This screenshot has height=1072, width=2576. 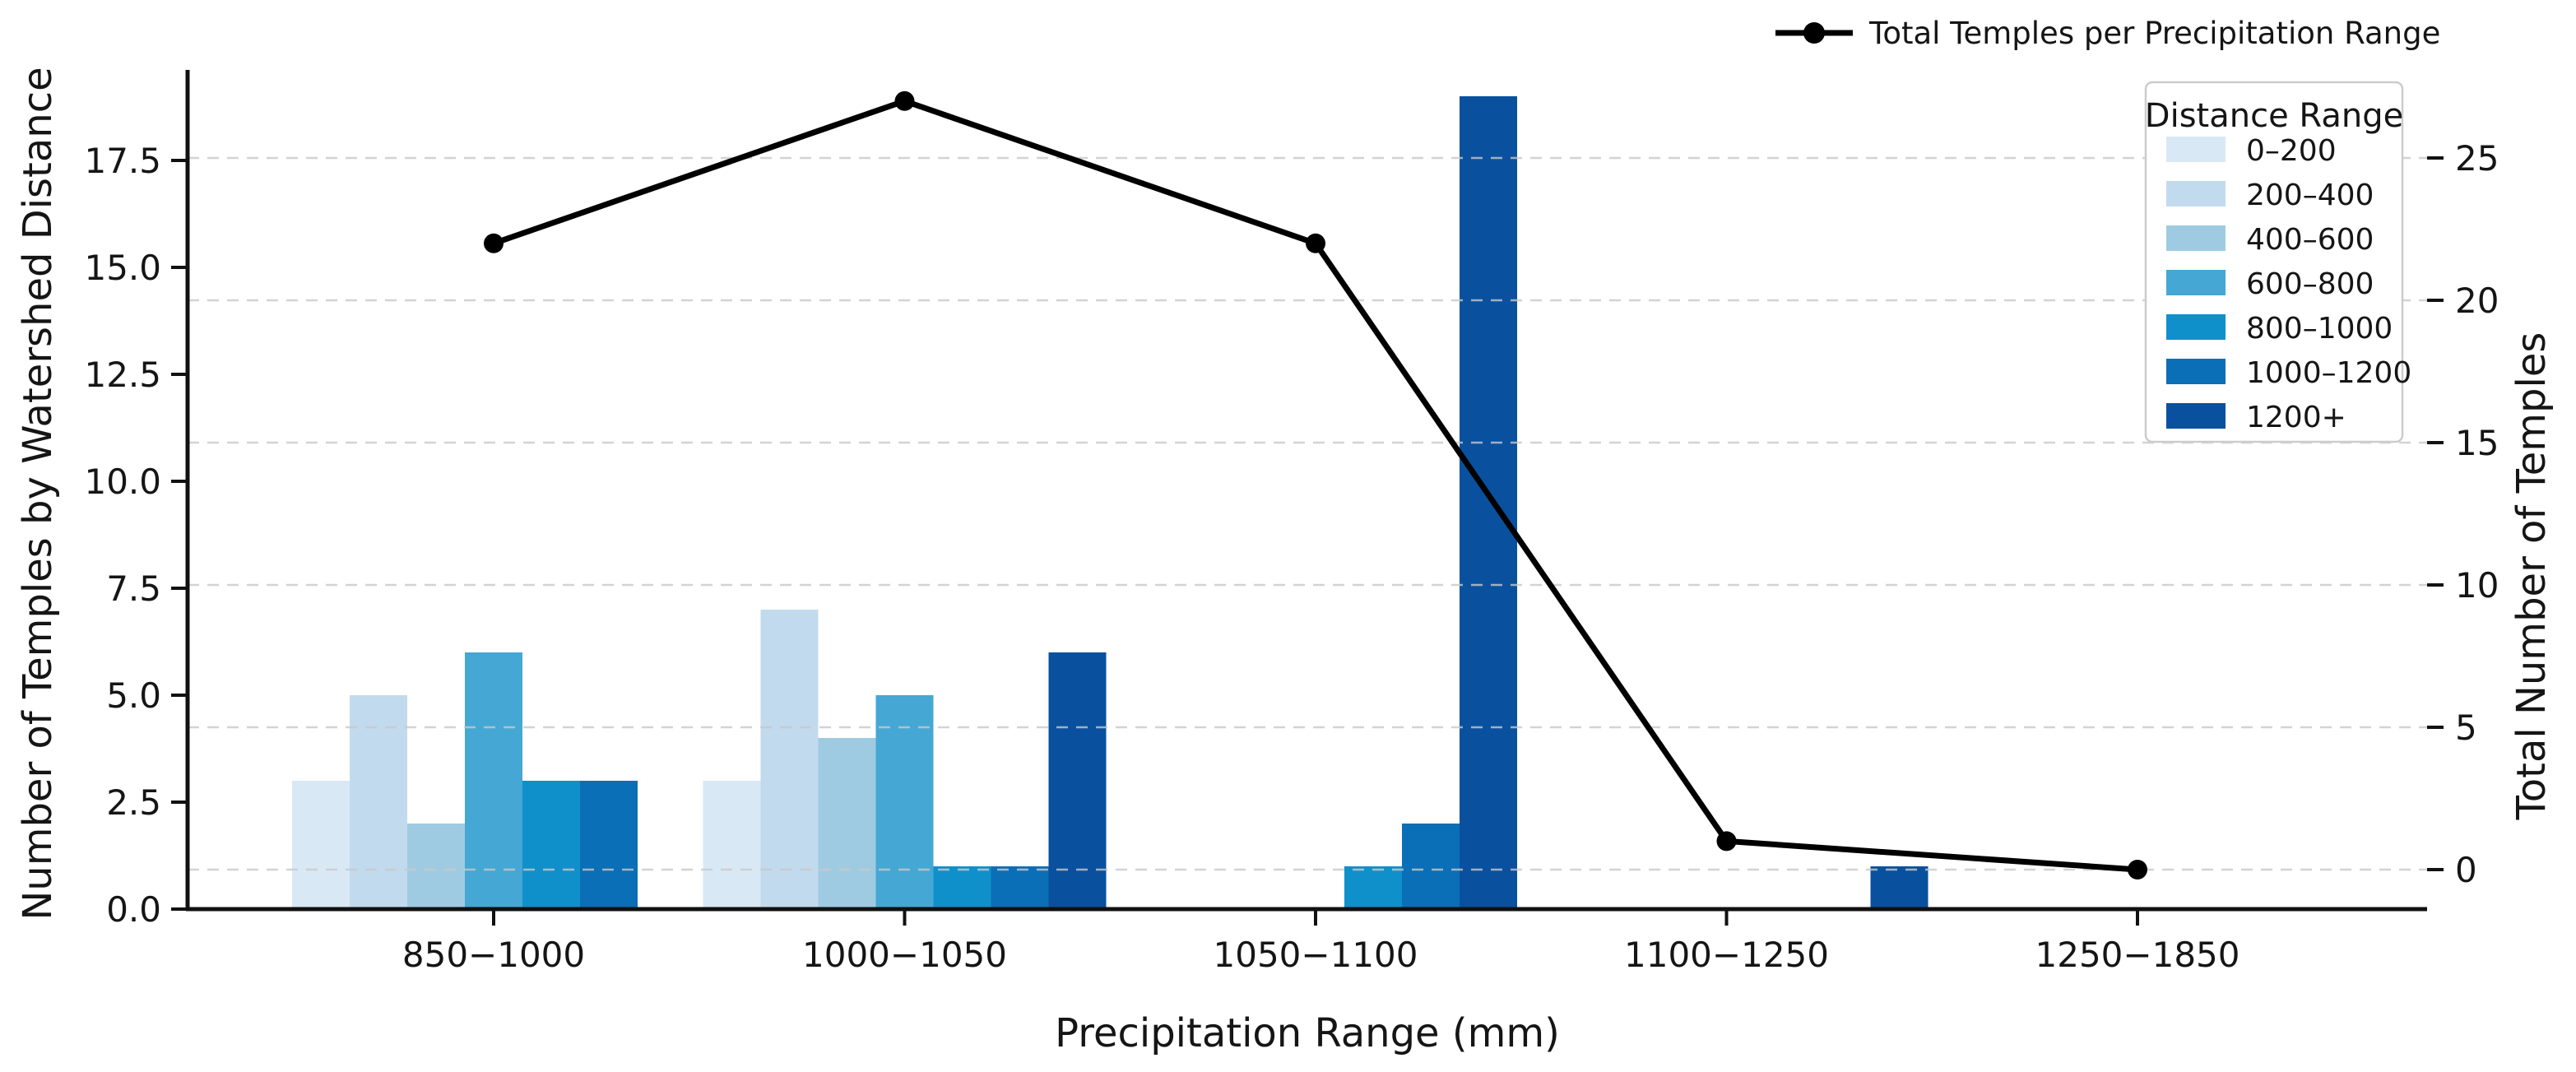 What do you see at coordinates (789, 760) in the screenshot?
I see `bar-200–400-1000−1050` at bounding box center [789, 760].